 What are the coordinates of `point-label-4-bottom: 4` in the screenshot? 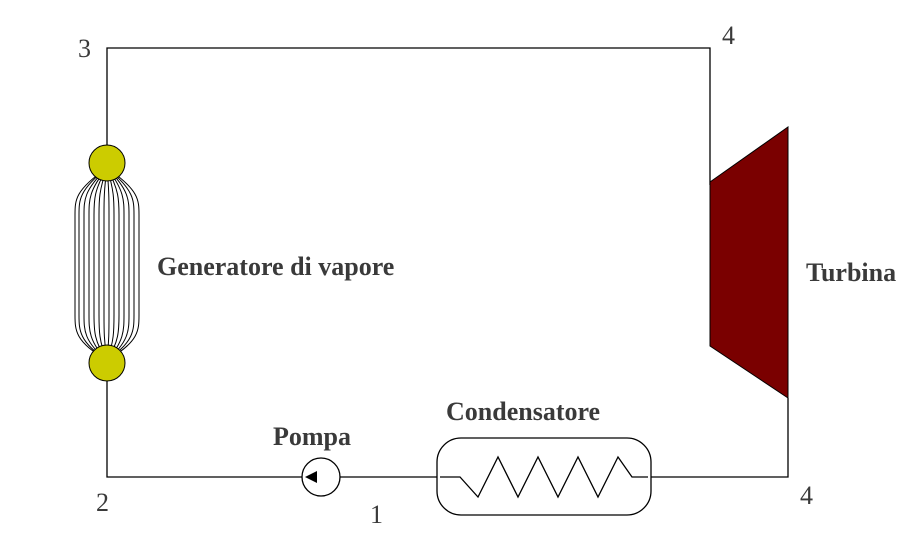 It's located at (806, 495).